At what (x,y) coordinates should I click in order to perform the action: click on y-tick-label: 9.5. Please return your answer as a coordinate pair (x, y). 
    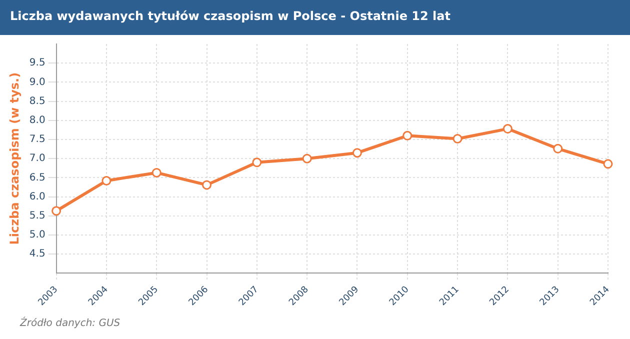
    Looking at the image, I should click on (37, 63).